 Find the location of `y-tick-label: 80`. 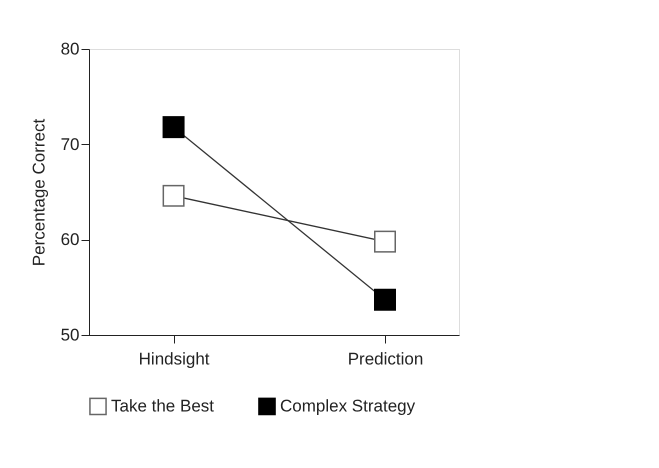

y-tick-label: 80 is located at coordinates (70, 49).